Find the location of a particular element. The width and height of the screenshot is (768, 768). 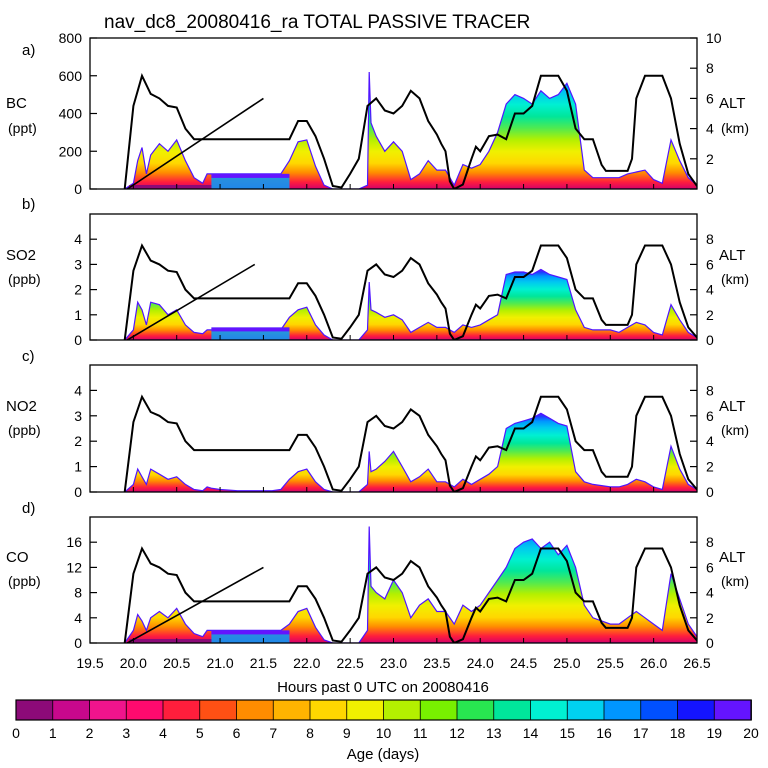

y-tick-label: 200 is located at coordinates (71, 151).